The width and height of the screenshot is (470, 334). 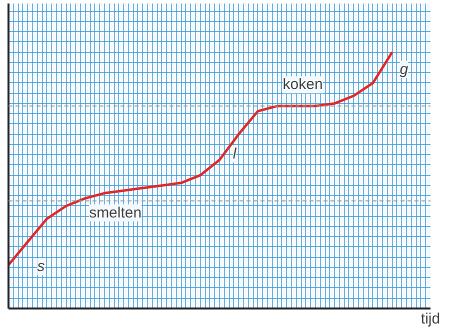 I want to click on x-axis-title: tijd, so click(x=430, y=319).